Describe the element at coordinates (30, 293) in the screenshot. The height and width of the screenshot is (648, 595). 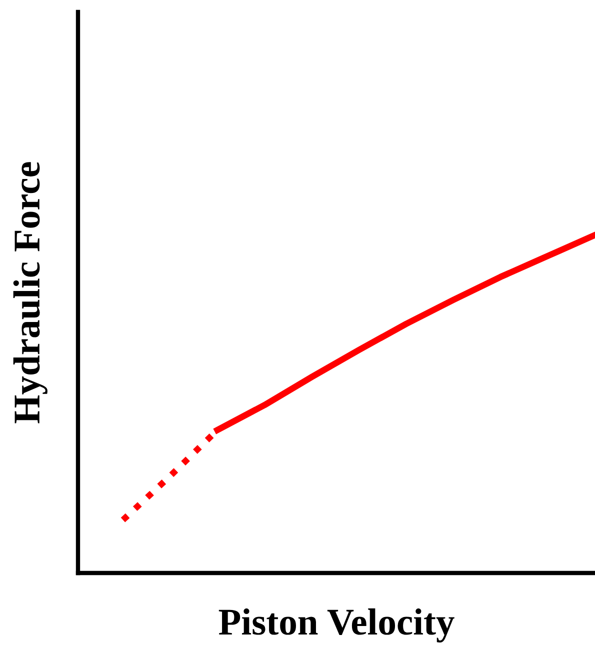
I see `y-axis-title: Hydraulic Force` at that location.